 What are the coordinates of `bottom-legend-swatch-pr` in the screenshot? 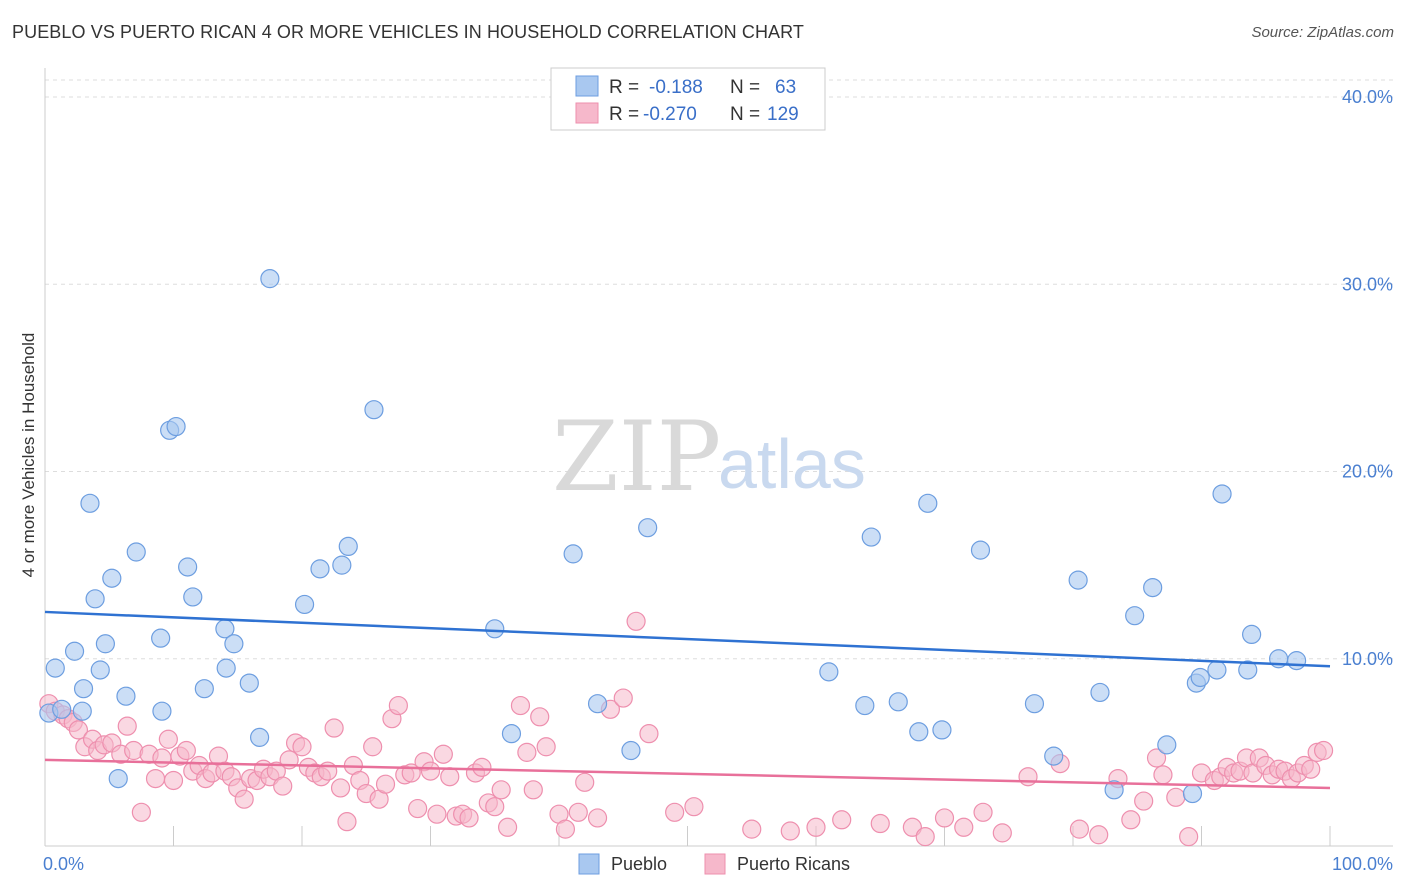 It's located at (715, 864).